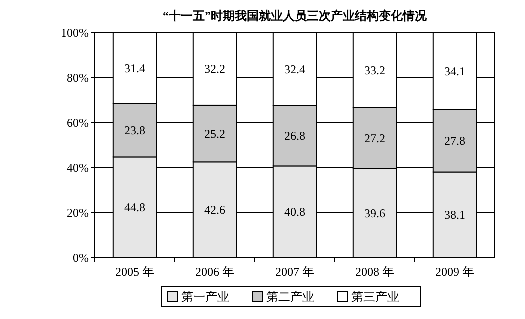  What do you see at coordinates (78, 123) in the screenshot?
I see `y-tick-label: 60%` at bounding box center [78, 123].